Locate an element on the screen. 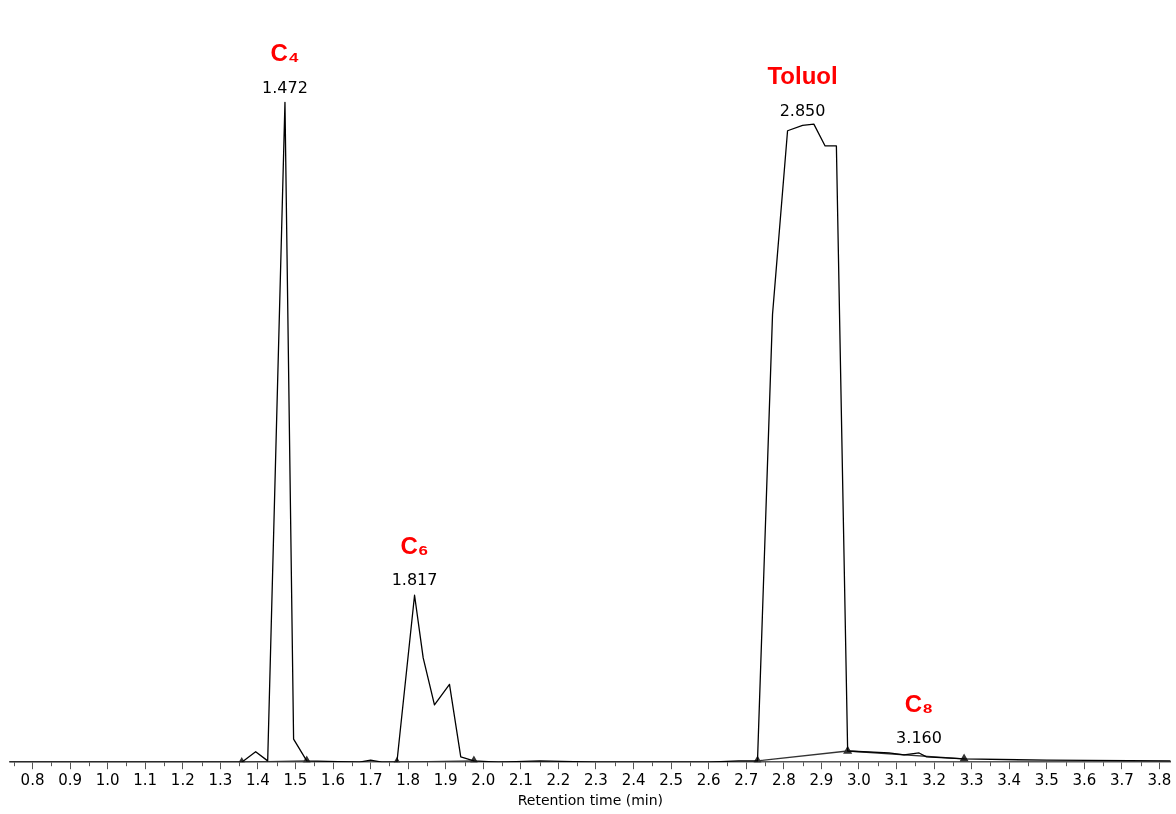 This screenshot has height=814, width=1176. annotation: C₄ is located at coordinates (285, 52).